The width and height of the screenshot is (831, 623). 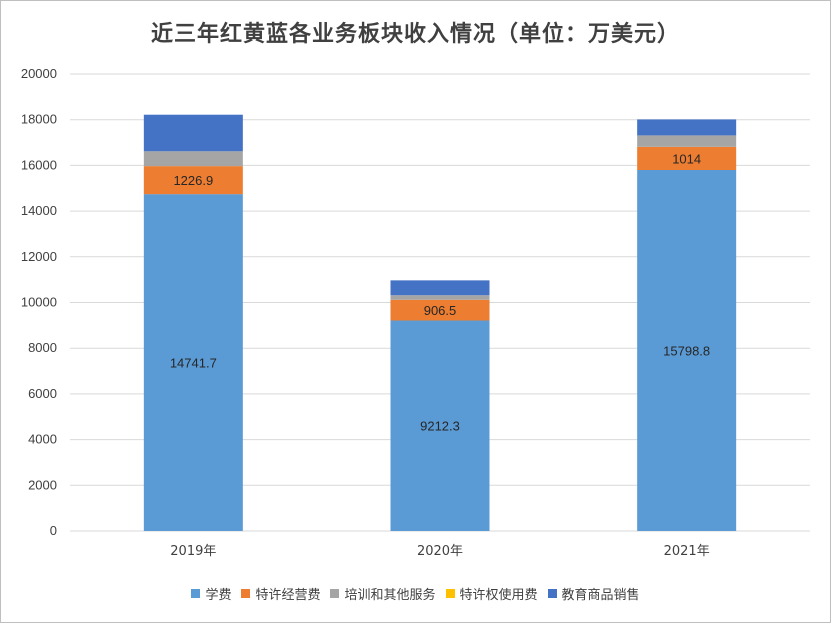 I want to click on y-tick-label: 4000, so click(x=42, y=439).